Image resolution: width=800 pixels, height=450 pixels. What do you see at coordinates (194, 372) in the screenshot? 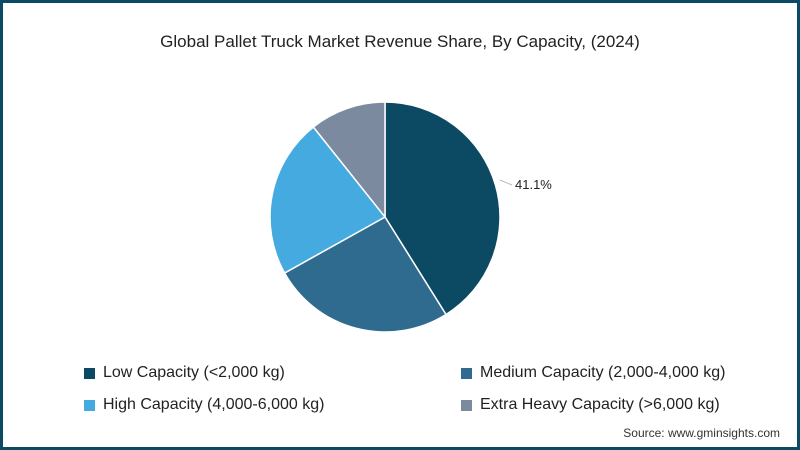
I see `legend-label: Low Capacity (<2,000 kg)` at bounding box center [194, 372].